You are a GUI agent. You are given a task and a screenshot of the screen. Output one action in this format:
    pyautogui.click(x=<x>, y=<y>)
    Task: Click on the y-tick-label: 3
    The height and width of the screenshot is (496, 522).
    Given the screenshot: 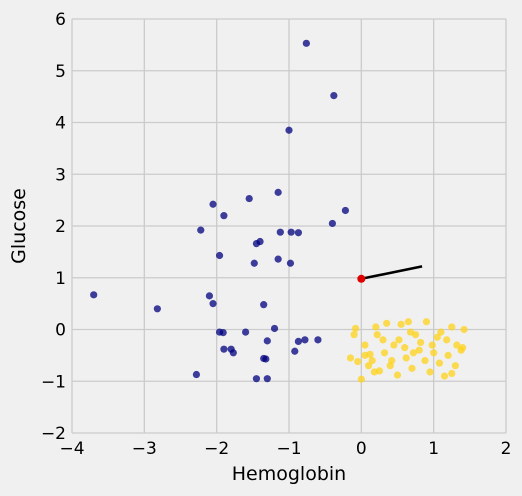 What is the action you would take?
    pyautogui.click(x=60, y=175)
    